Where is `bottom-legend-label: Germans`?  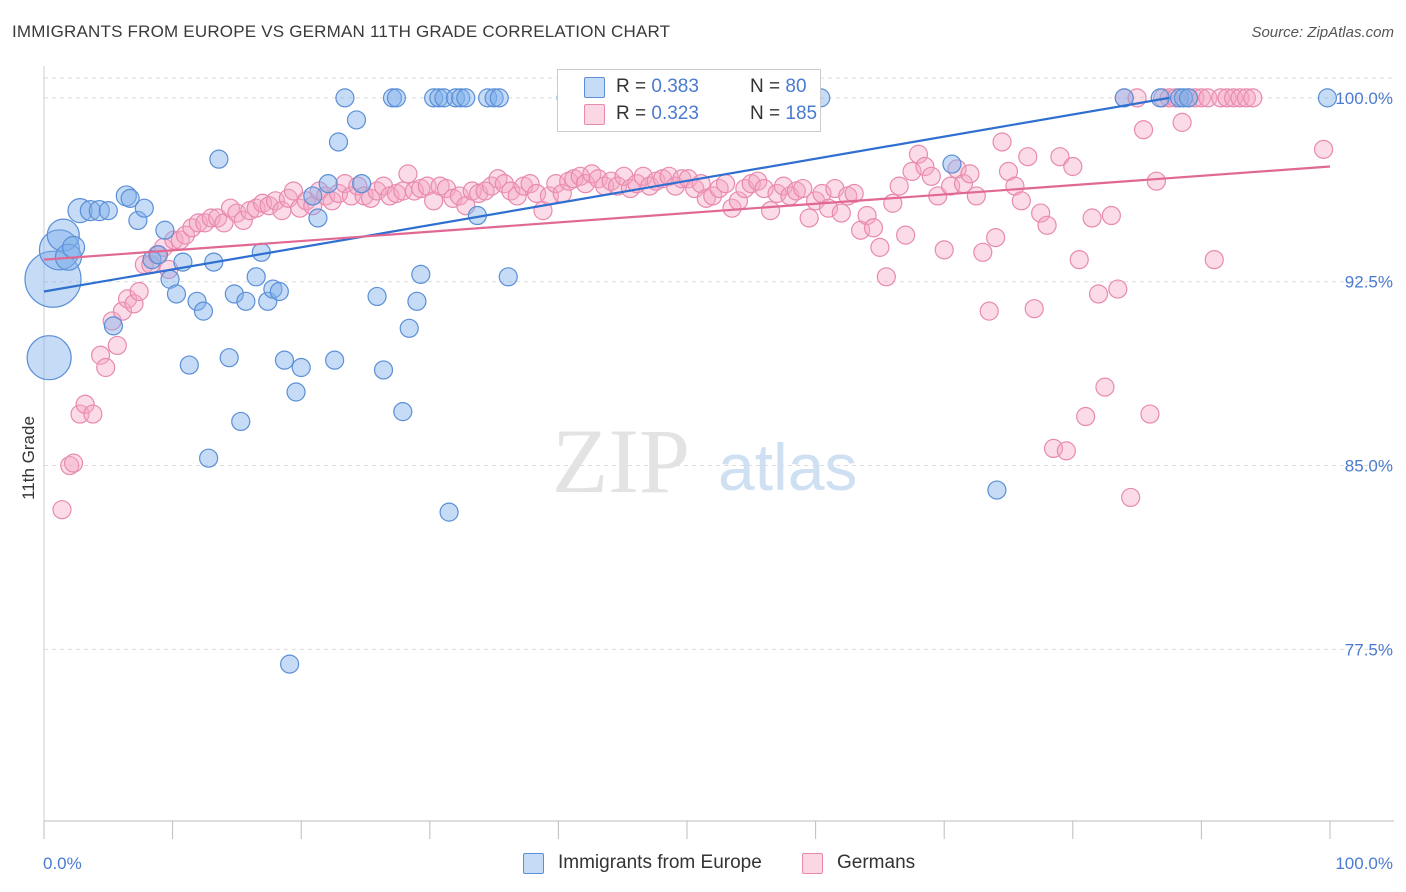
bottom-legend-label: Germans is located at coordinates (876, 862).